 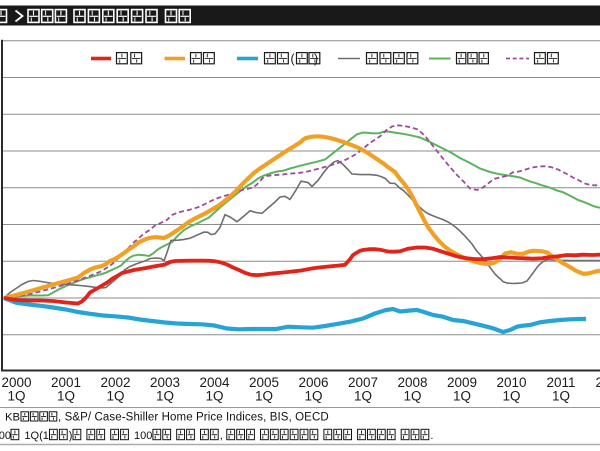 I want to click on svg-text: 2005, so click(x=264, y=382).